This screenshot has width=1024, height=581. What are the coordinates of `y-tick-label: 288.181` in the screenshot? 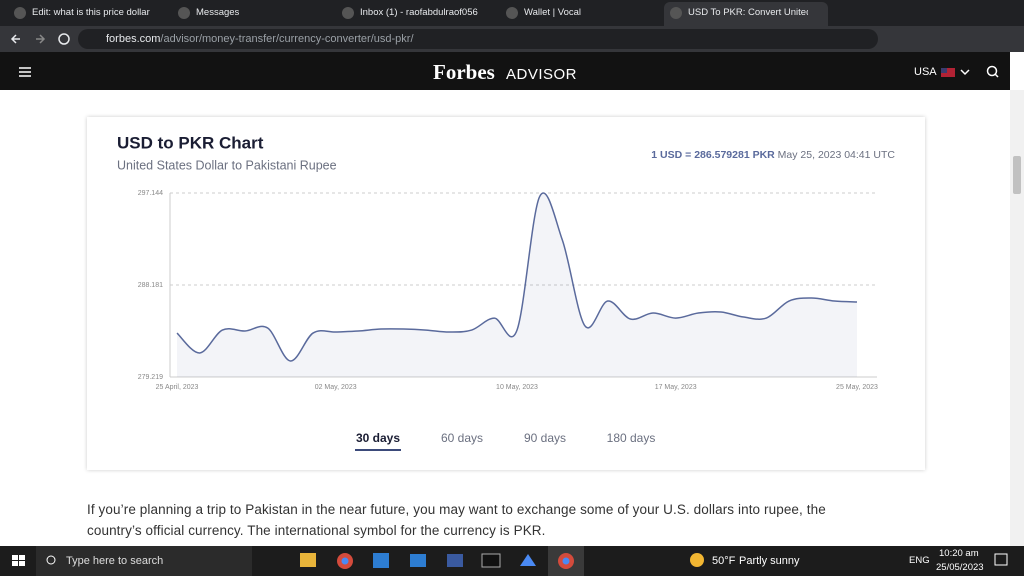 It's located at (150, 285).